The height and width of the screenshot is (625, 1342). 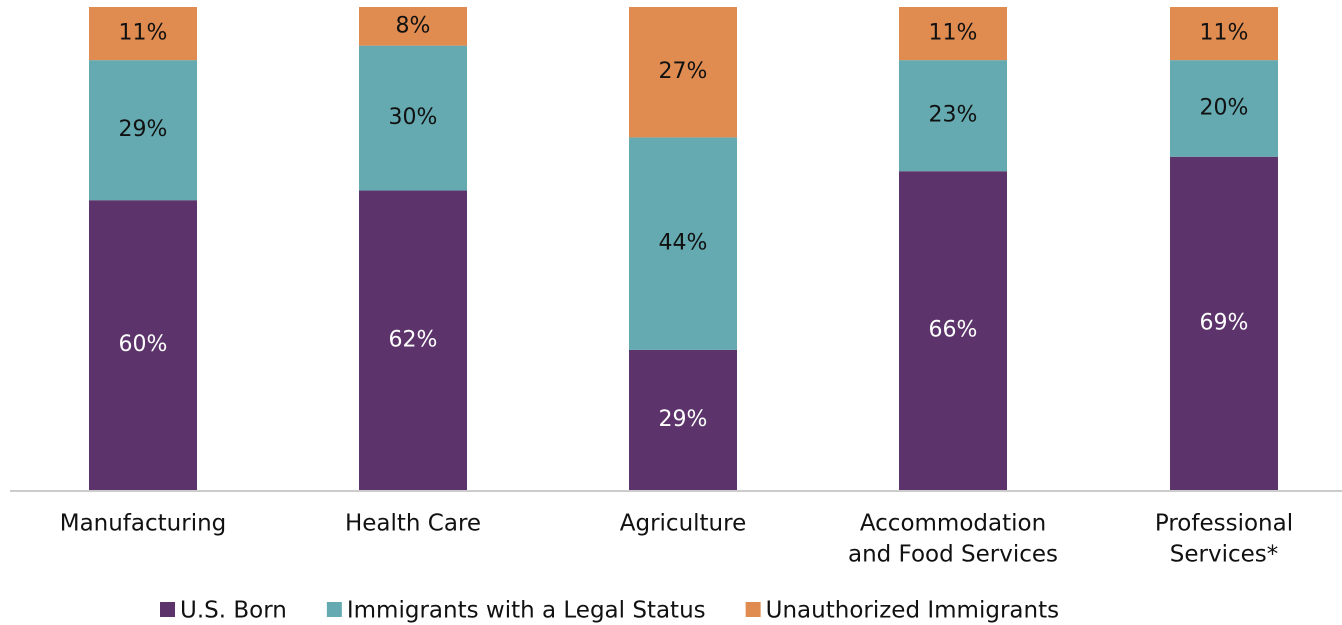 I want to click on x-tick-label: Professional, so click(x=1224, y=524).